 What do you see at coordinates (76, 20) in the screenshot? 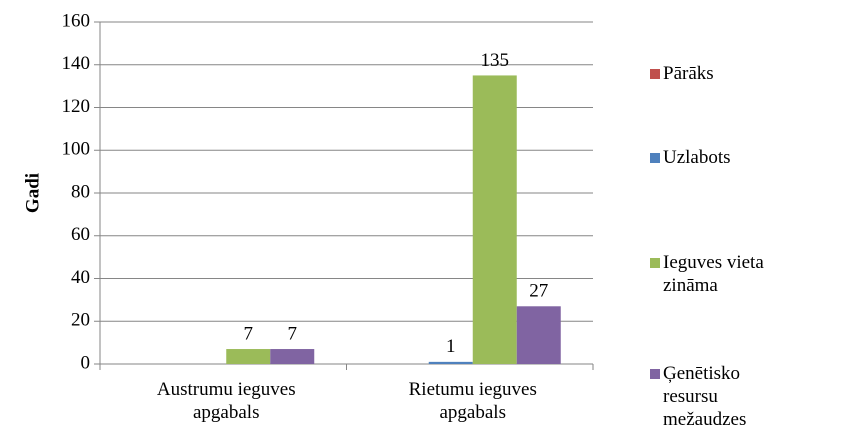
I see `y-tick-label: 160` at bounding box center [76, 20].